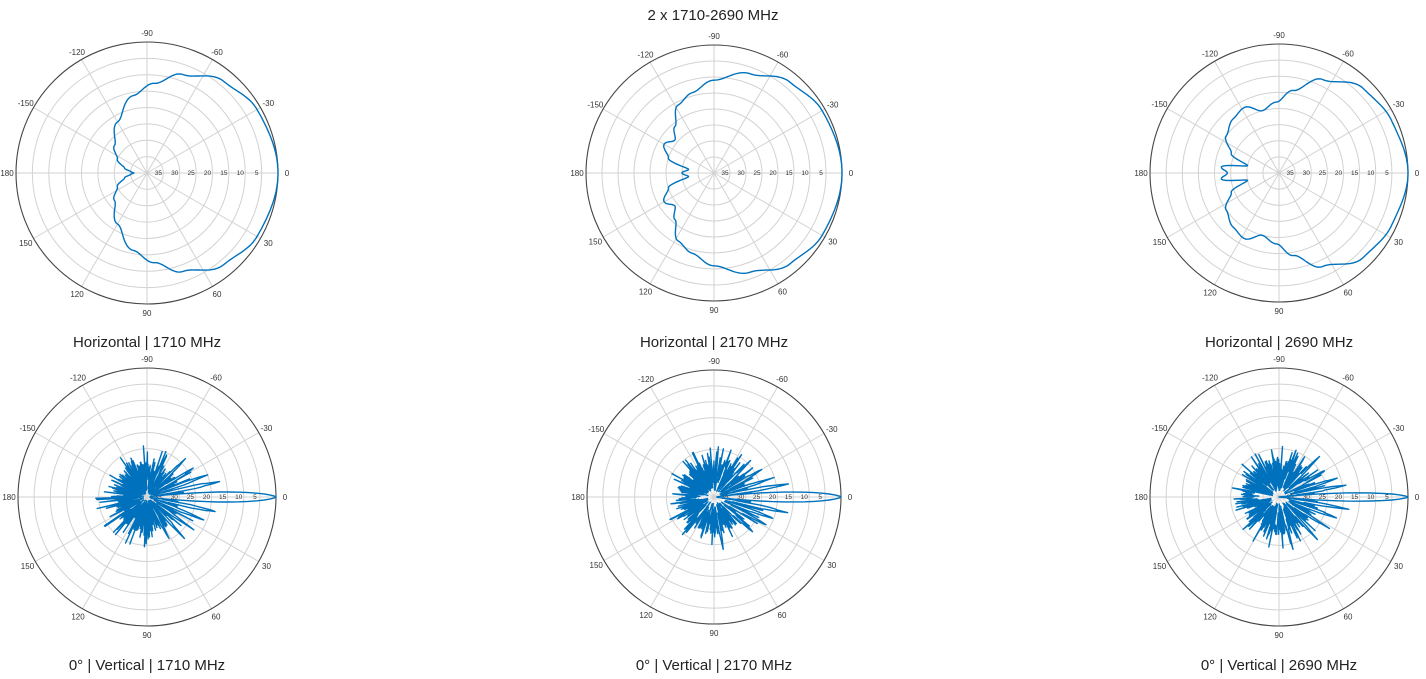 The height and width of the screenshot is (679, 1426). What do you see at coordinates (714, 342) in the screenshot?
I see `chart-caption: Horizontal | 2170 MHz` at bounding box center [714, 342].